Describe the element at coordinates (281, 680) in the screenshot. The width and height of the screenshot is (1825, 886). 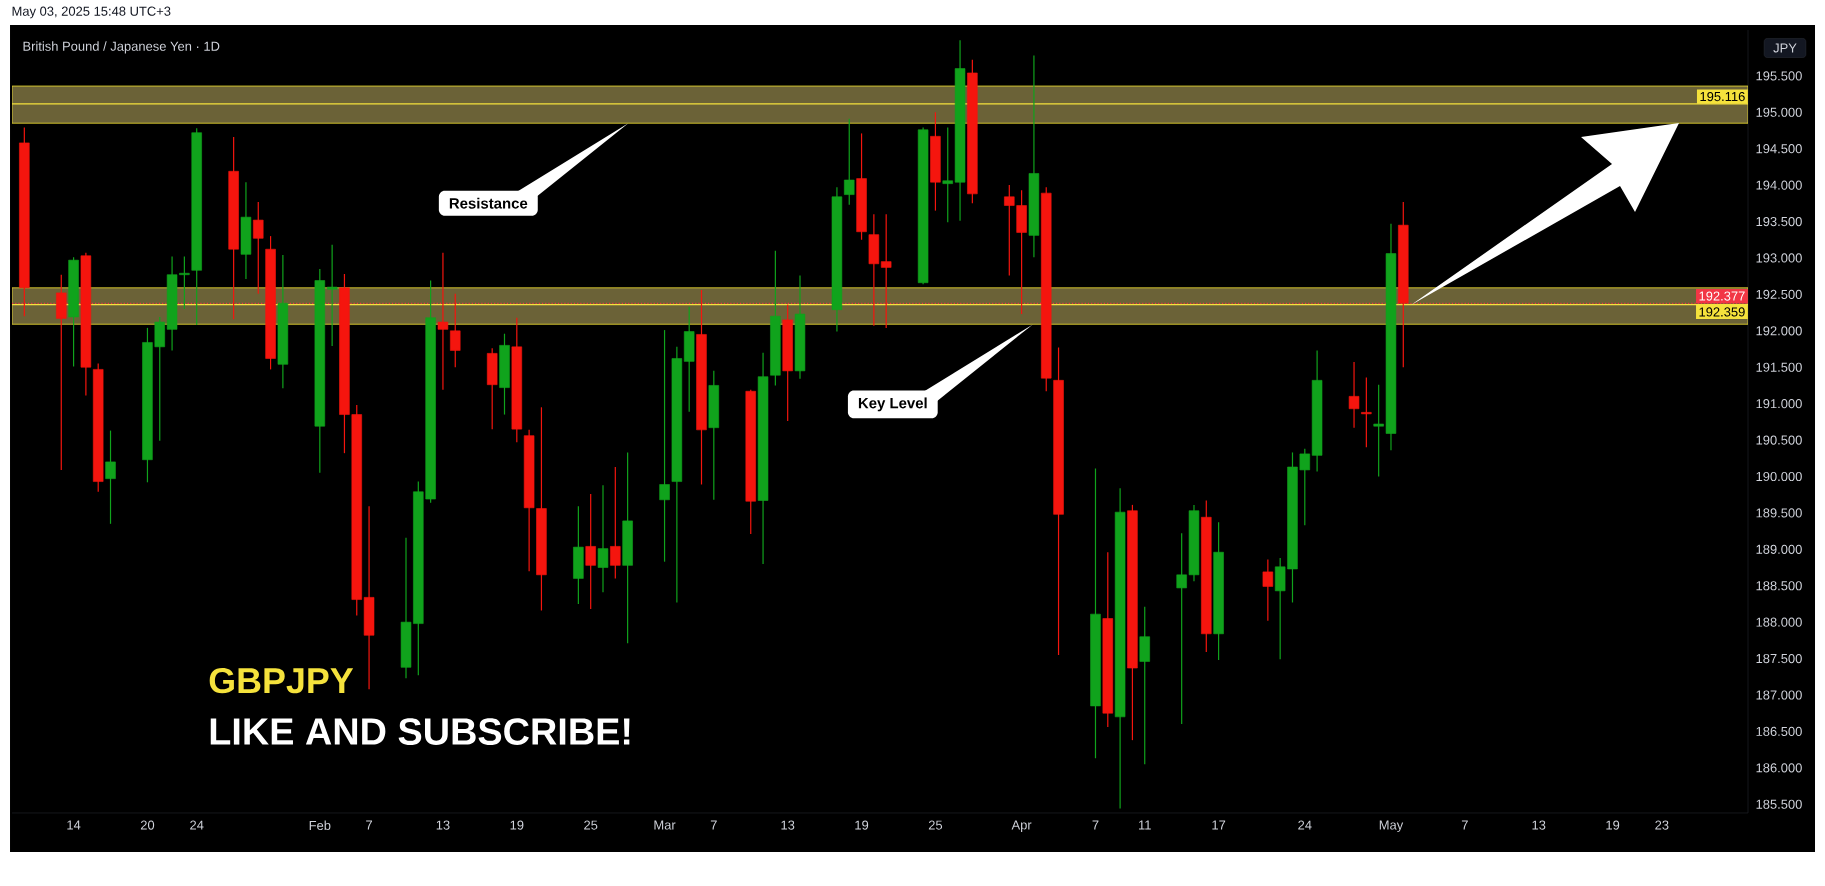
I see `annotation: GBPJPY` at that location.